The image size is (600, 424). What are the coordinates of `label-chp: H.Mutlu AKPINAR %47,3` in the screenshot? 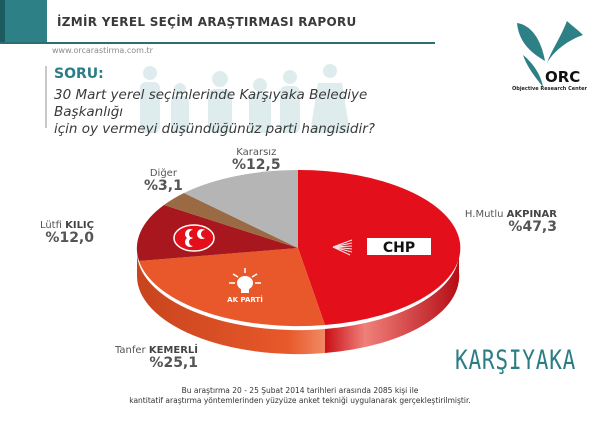 It's located at (510, 222).